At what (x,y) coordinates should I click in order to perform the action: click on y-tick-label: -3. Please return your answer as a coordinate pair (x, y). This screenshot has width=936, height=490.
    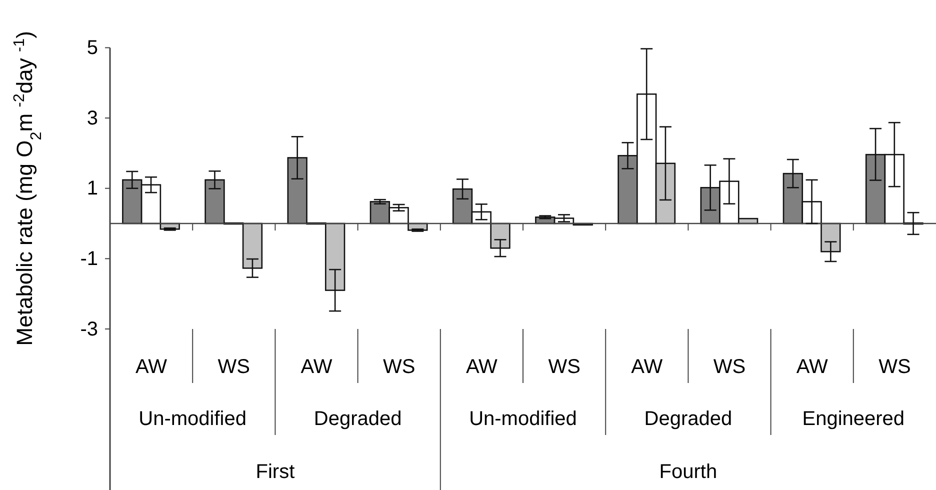
    Looking at the image, I should click on (89, 329).